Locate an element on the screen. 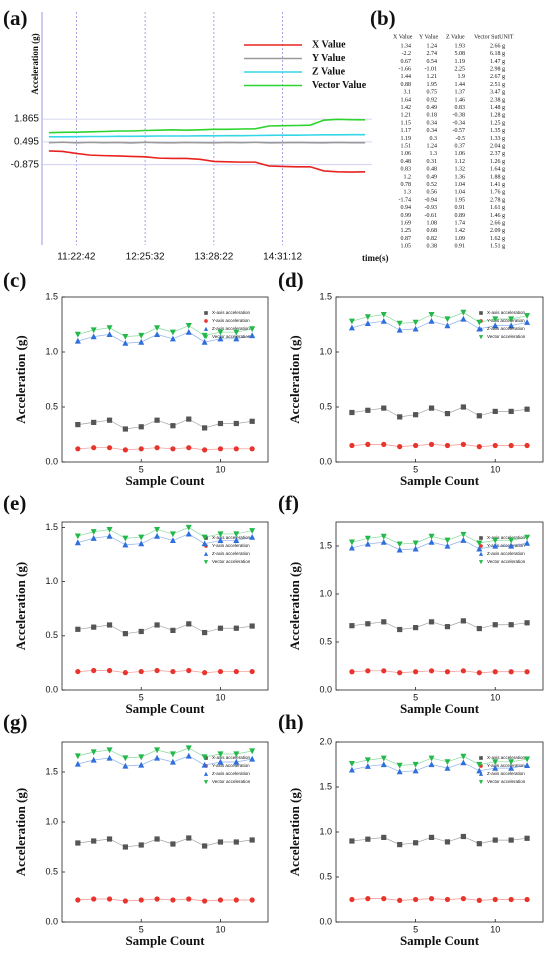 The height and width of the screenshot is (957, 550). table-cell: 1.47 g is located at coordinates (497, 62).